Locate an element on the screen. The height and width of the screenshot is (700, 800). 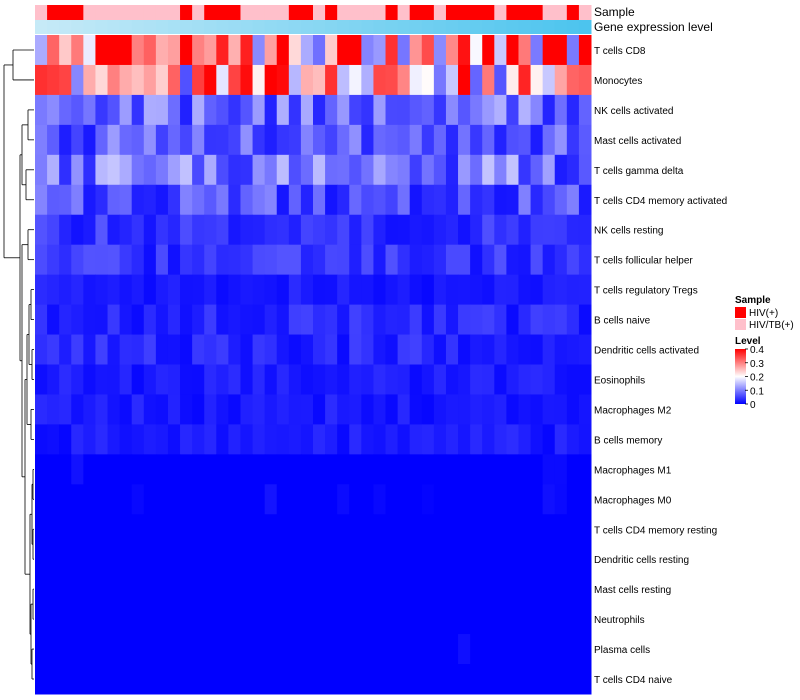
legend-label-hiv: HIV(+) is located at coordinates (763, 313).